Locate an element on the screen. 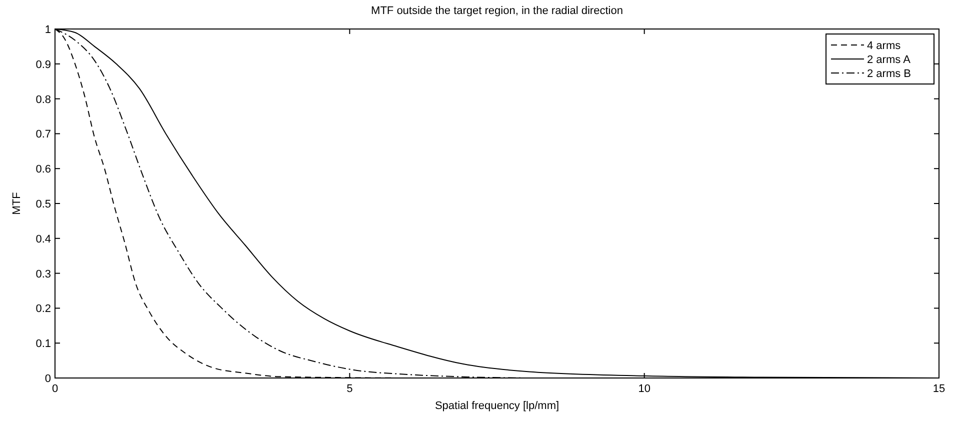  y-tick-label: 0.9 is located at coordinates (43, 64).